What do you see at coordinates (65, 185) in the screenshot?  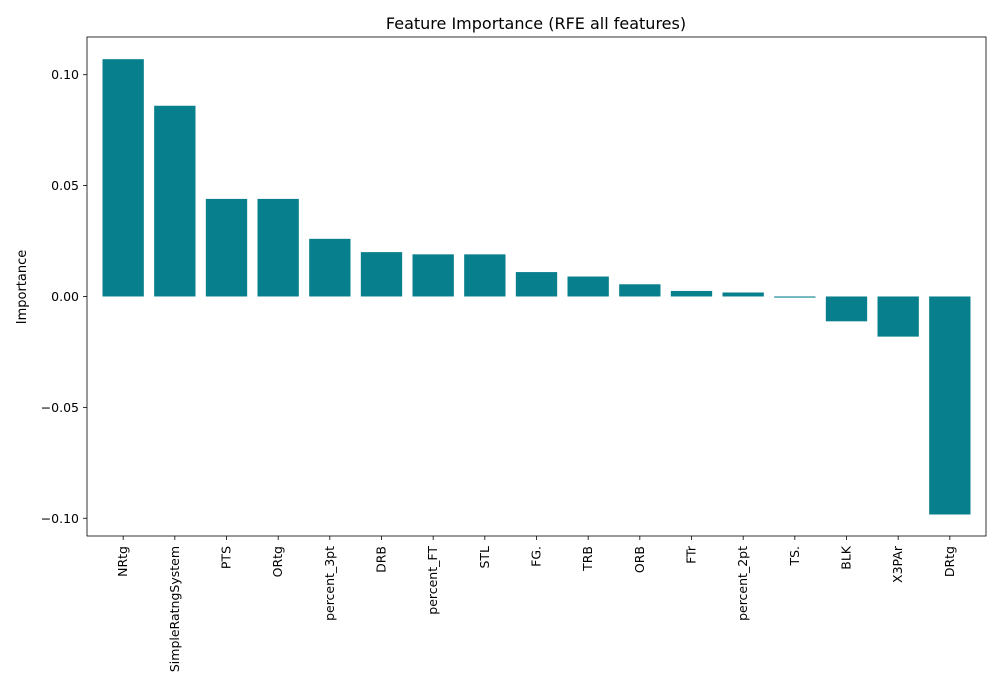 I see `y-tick-label: 0.05` at bounding box center [65, 185].